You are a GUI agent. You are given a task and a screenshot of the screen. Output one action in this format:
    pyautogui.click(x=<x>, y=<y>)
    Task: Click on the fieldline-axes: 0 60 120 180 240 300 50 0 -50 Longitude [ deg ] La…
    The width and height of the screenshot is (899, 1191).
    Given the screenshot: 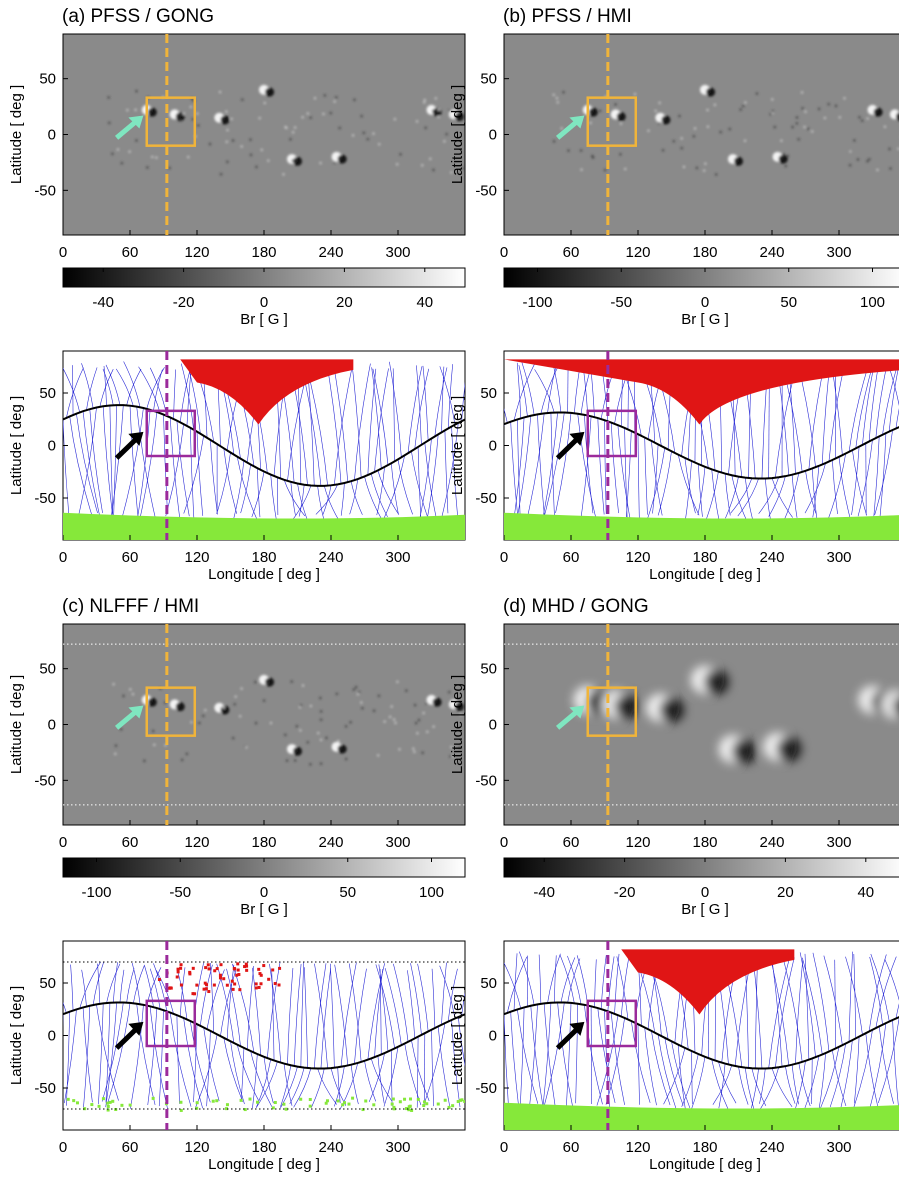 What is the action you would take?
    pyautogui.click(x=209, y=484)
    